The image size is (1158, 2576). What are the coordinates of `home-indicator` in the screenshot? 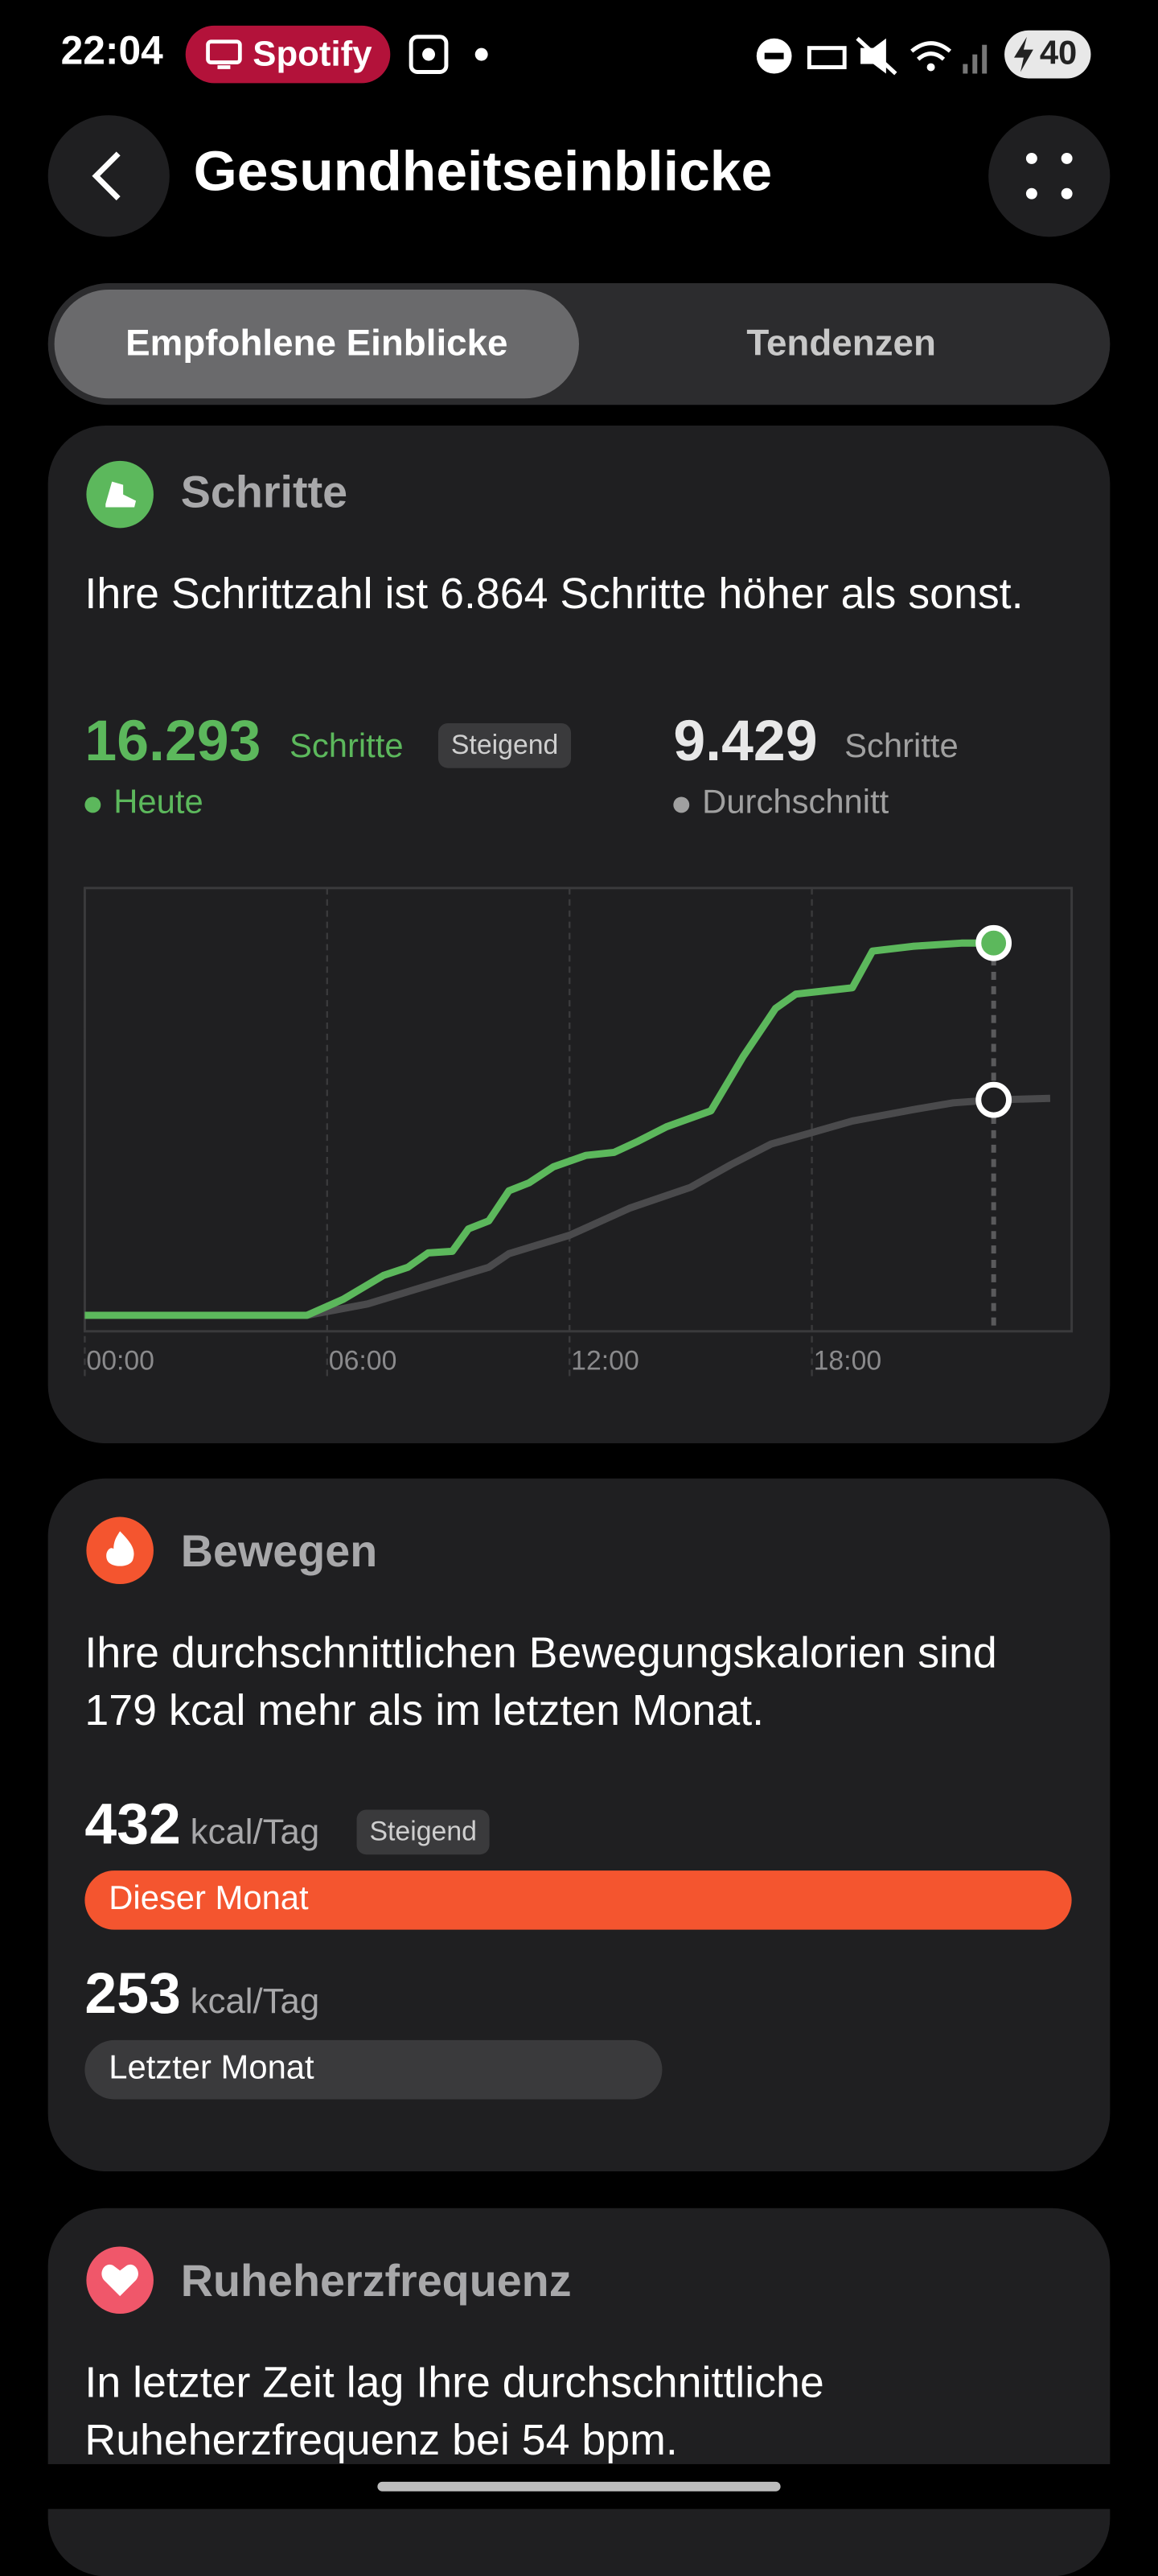 It's located at (579, 2486).